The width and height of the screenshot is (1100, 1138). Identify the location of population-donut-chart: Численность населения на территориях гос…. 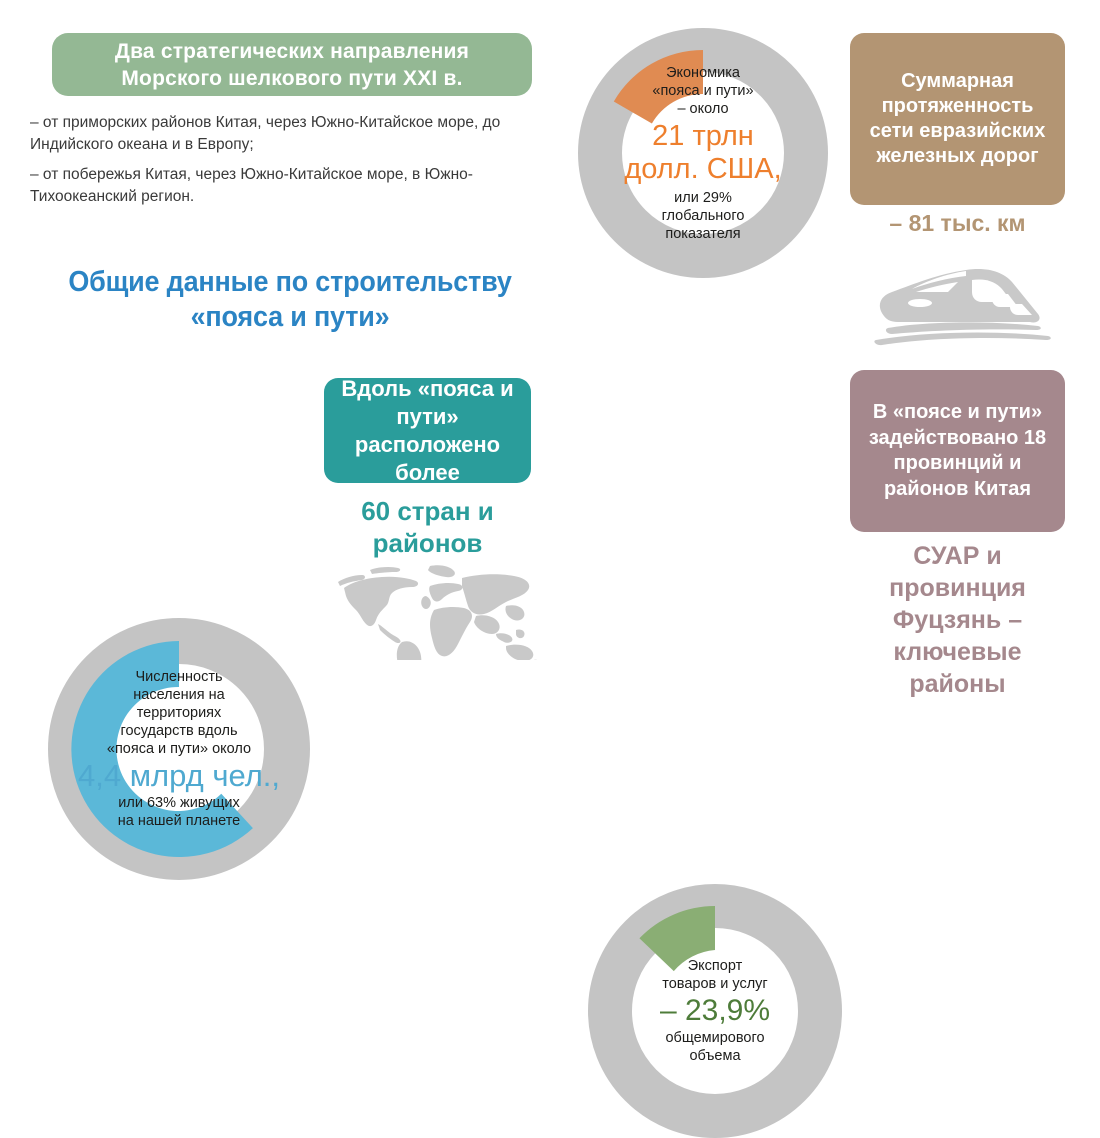
(179, 749).